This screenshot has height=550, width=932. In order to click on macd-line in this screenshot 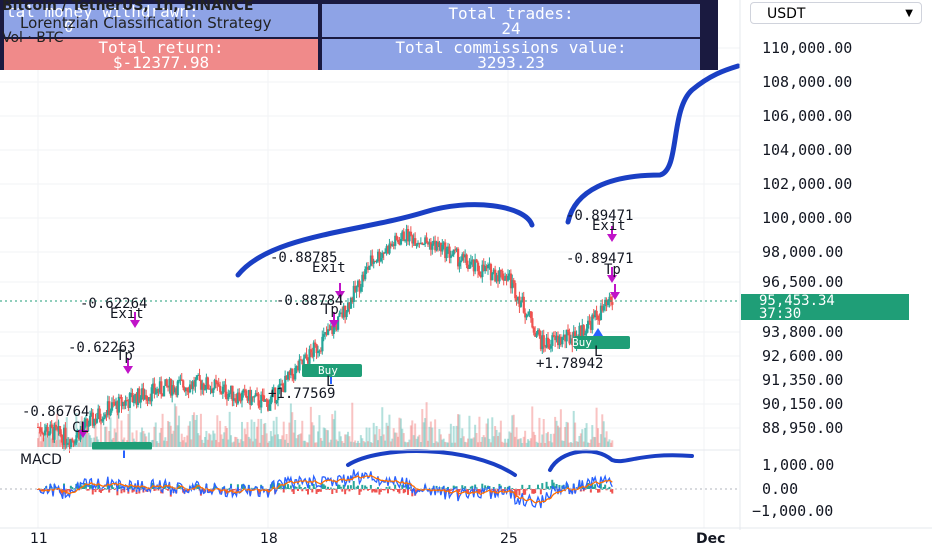, I will do `click(325, 489)`.